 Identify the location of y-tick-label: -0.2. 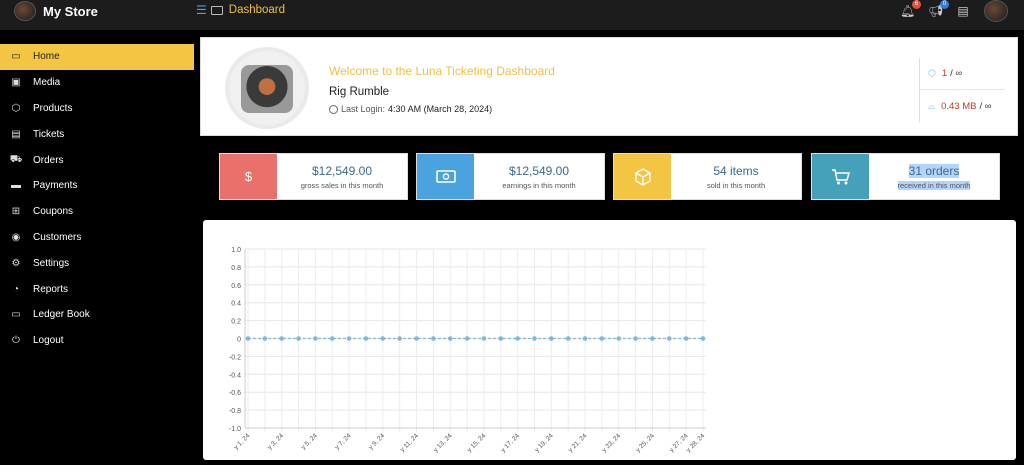
(235, 357).